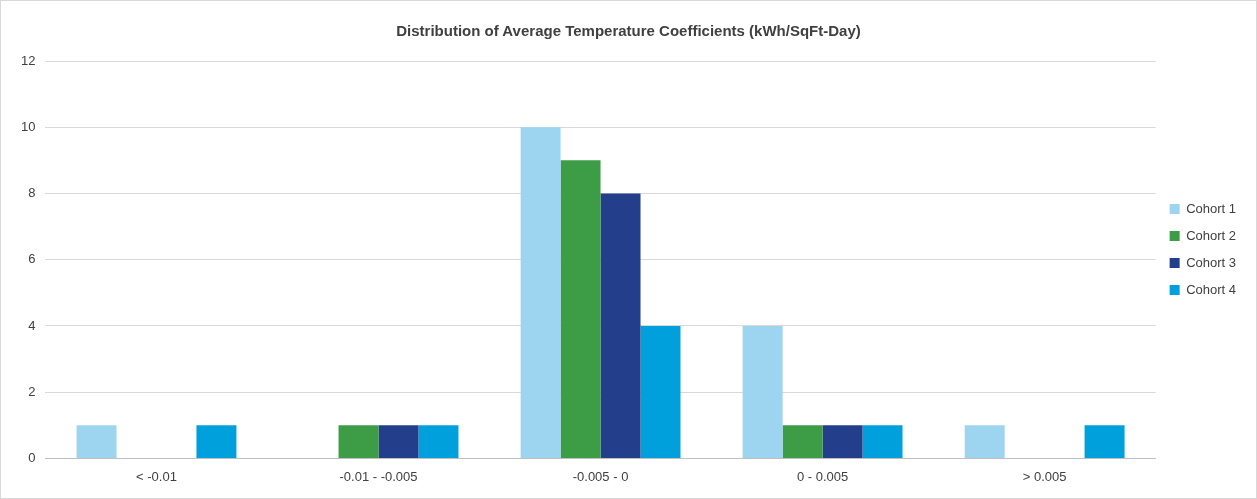 The image size is (1257, 499). Describe the element at coordinates (628, 31) in the screenshot. I see `chart-title: Distribution of Average Temperature Coefficients (kWh/SqFt-Day)` at that location.